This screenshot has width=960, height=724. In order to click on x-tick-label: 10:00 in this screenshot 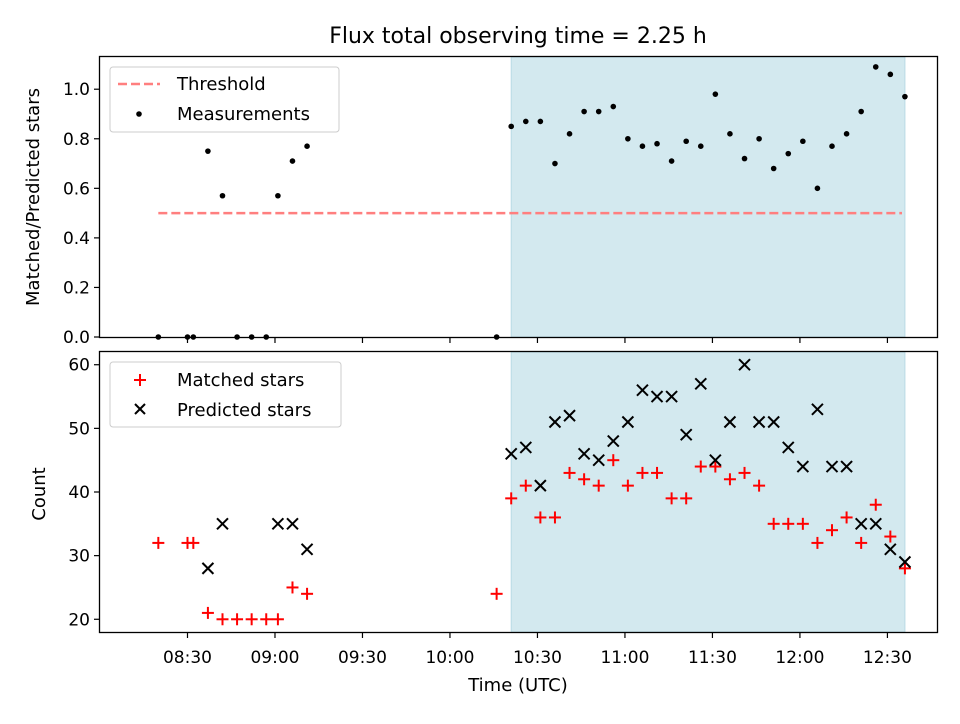, I will do `click(449, 658)`.